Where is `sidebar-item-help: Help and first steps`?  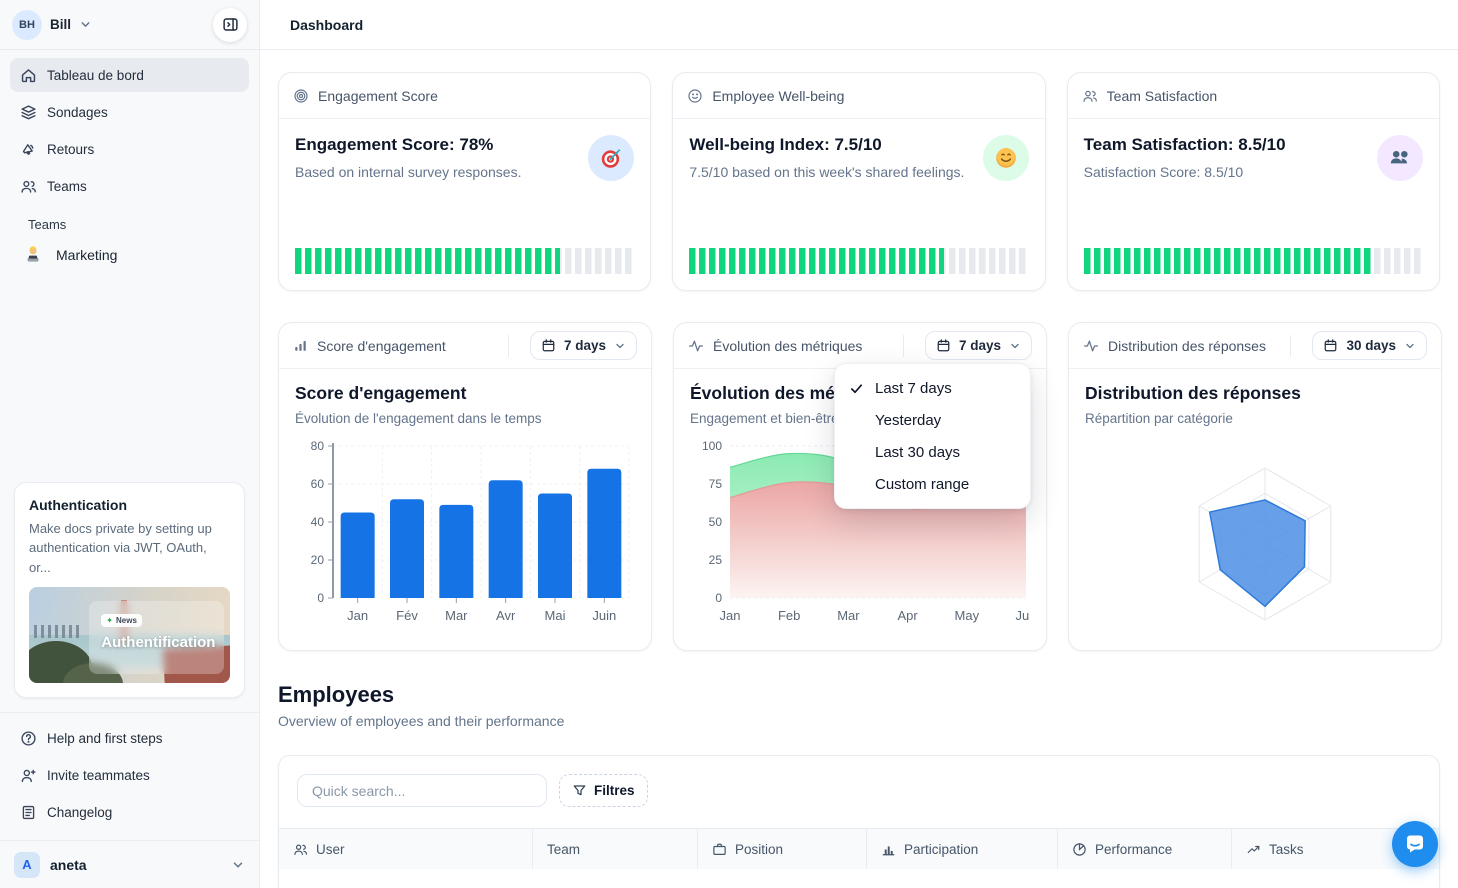 sidebar-item-help: Help and first steps is located at coordinates (129, 738).